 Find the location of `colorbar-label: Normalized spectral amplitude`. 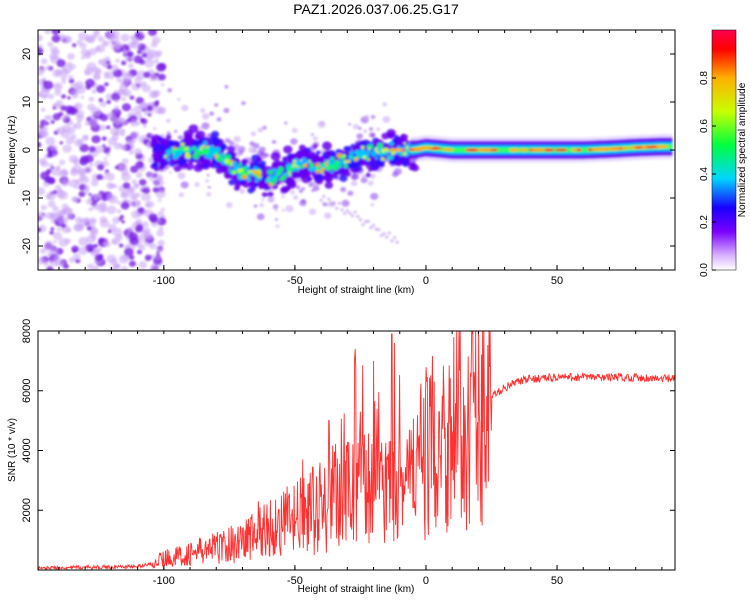

colorbar-label: Normalized spectral amplitude is located at coordinates (742, 149).